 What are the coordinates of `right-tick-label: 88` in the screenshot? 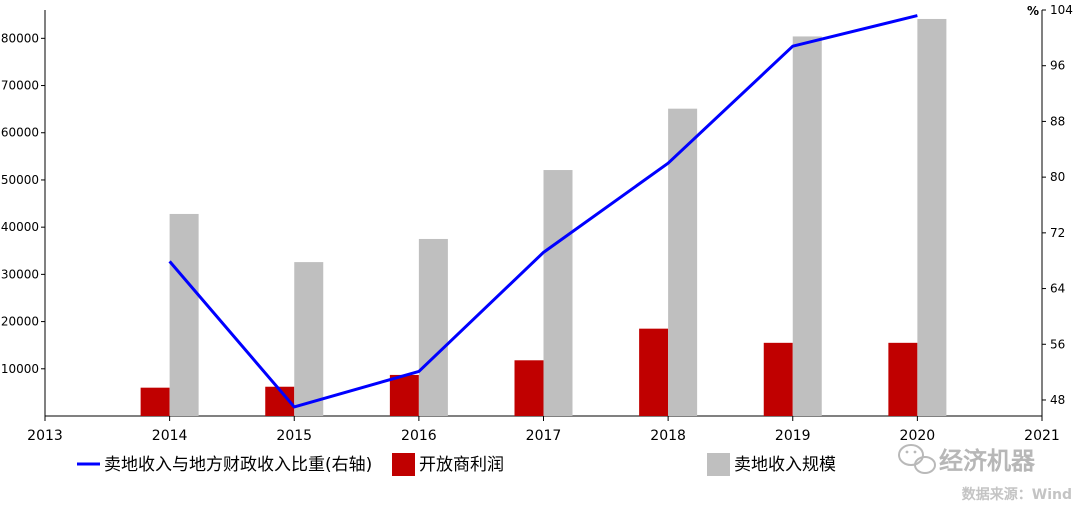 It's located at (1057, 121).